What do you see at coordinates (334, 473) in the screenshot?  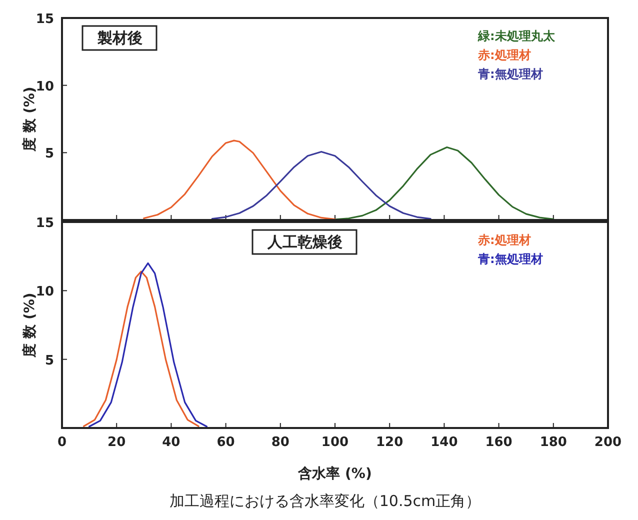 I see `x-axis-title: 含水率 (%)` at bounding box center [334, 473].